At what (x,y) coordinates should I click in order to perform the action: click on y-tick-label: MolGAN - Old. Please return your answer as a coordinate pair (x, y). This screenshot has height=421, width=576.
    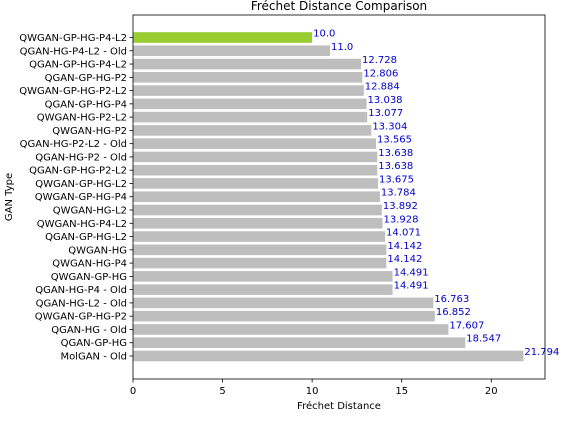
    Looking at the image, I should click on (93, 356).